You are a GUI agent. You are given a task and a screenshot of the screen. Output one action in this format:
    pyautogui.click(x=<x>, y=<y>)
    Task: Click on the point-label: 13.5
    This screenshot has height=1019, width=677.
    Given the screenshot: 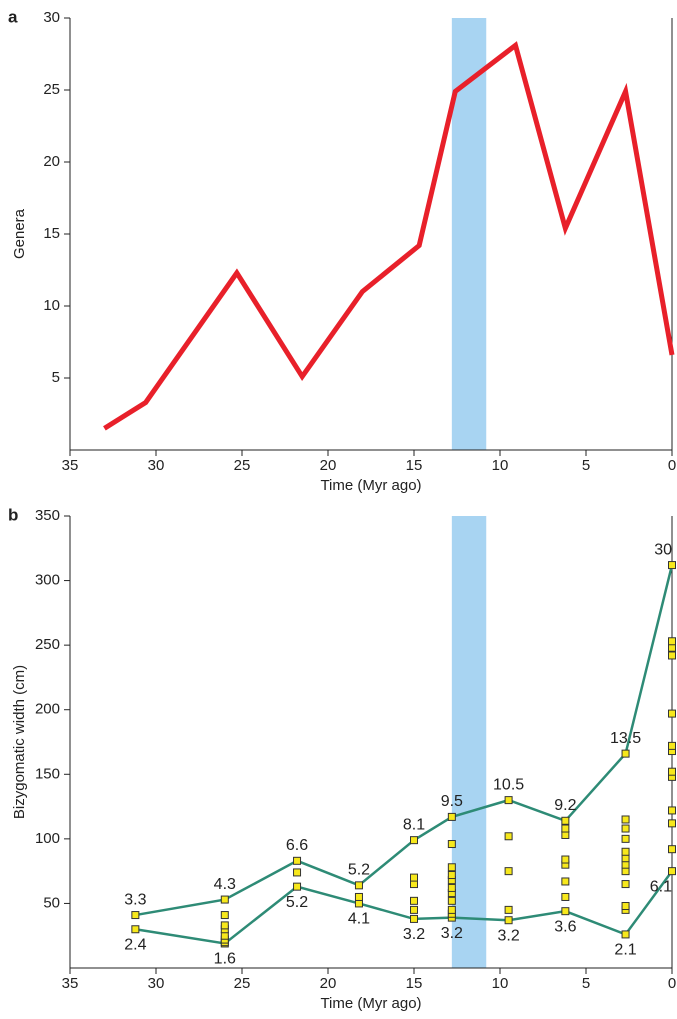 What is the action you would take?
    pyautogui.click(x=625, y=738)
    